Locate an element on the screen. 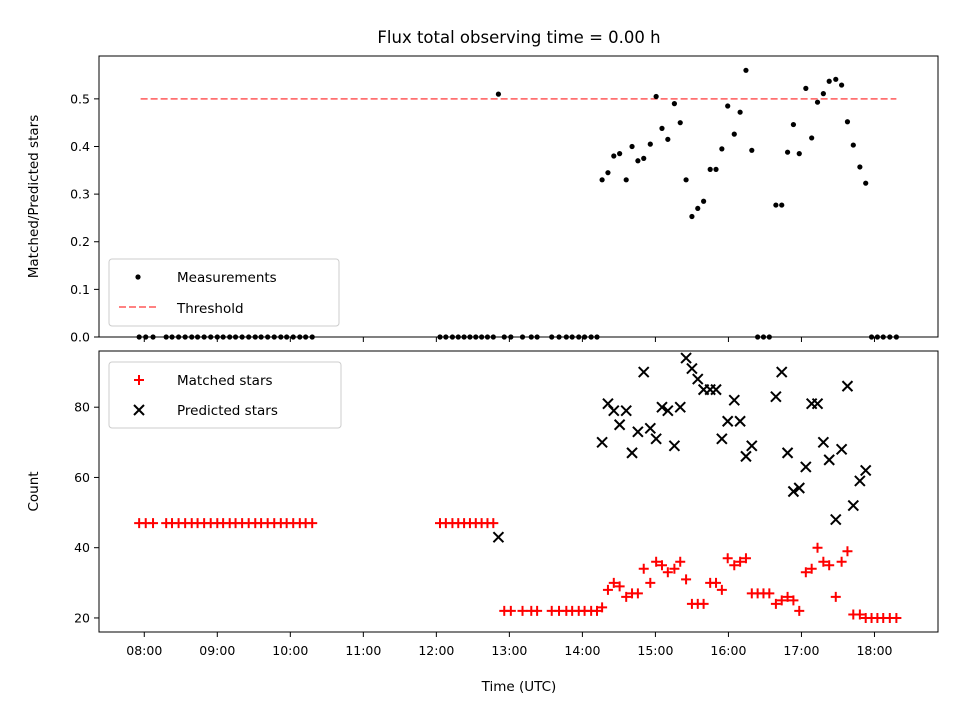 This screenshot has width=960, height=720. x-tick-label: 08:00 is located at coordinates (144, 650).